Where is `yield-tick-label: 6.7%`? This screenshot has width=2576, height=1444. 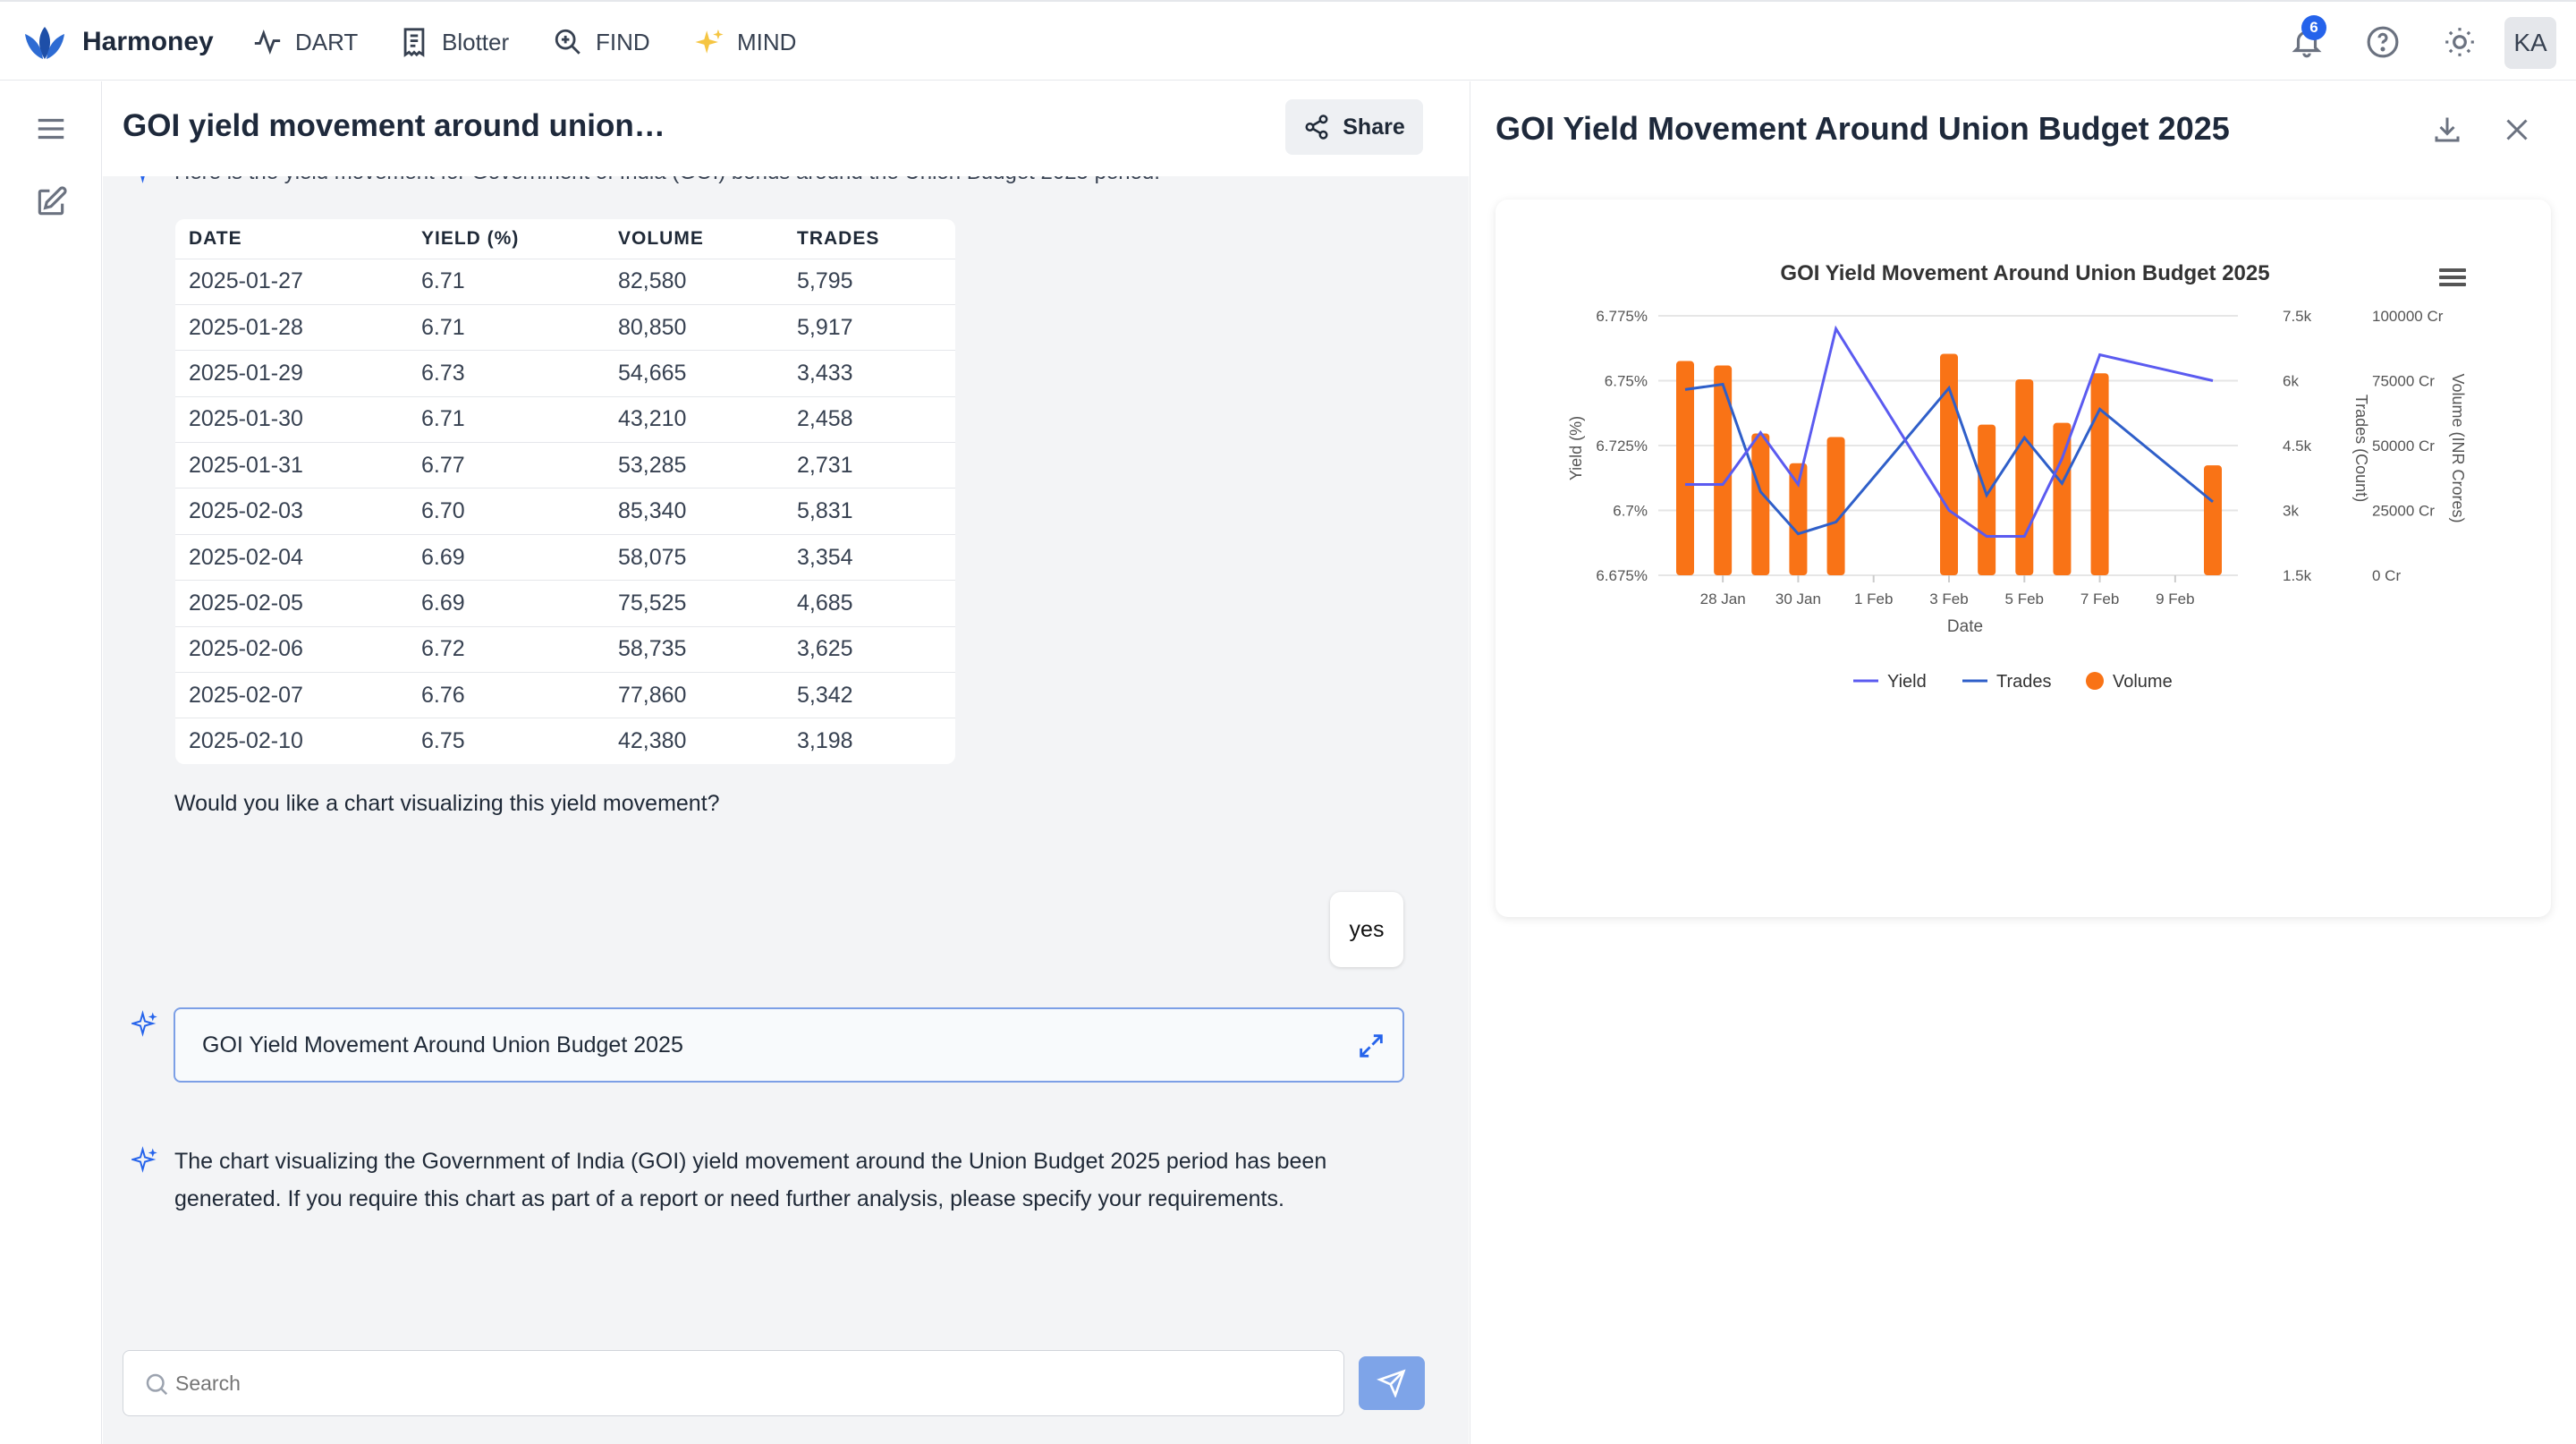 yield-tick-label: 6.7% is located at coordinates (1630, 512).